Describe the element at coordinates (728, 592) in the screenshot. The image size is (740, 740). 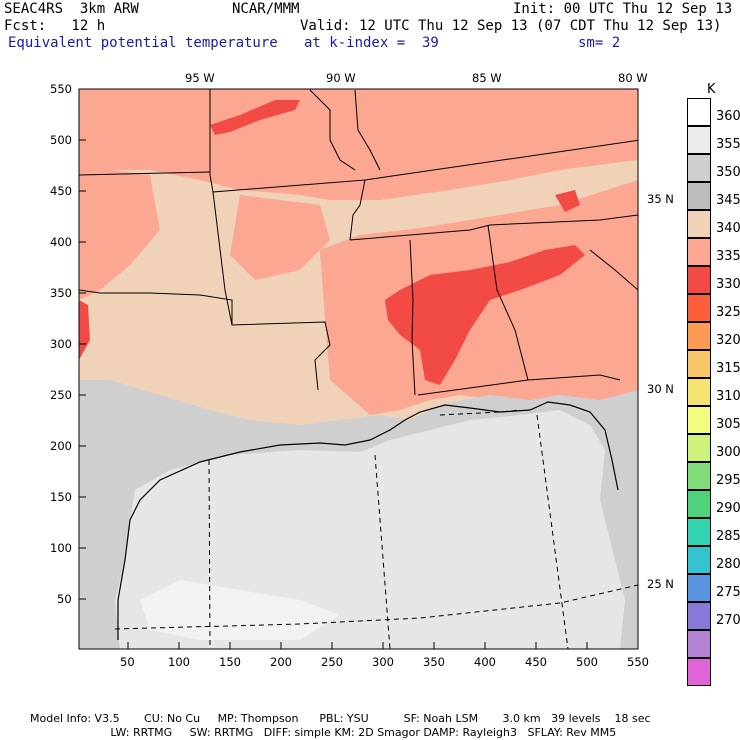
I see `colorbar-label: 275` at that location.